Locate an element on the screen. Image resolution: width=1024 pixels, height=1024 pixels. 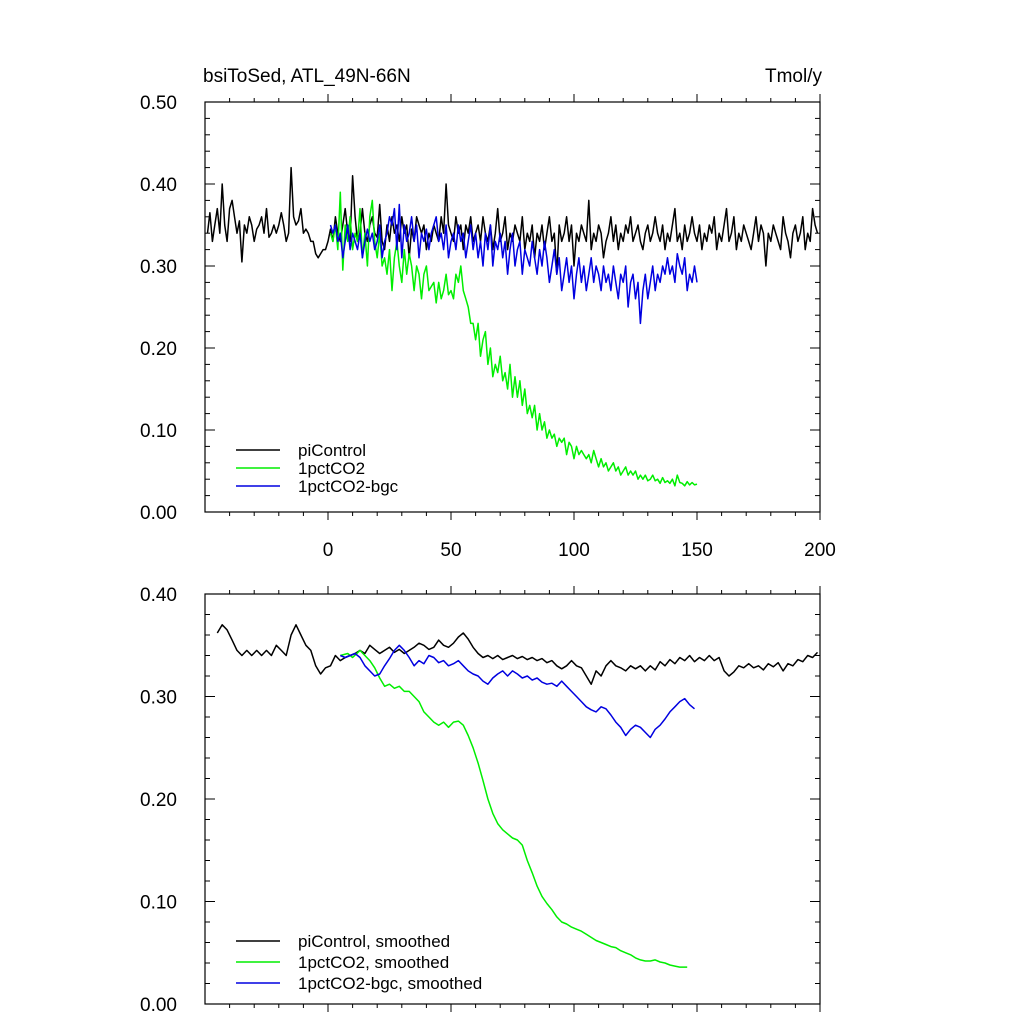
top-y-tick-label: 0.30 is located at coordinates (158, 267).